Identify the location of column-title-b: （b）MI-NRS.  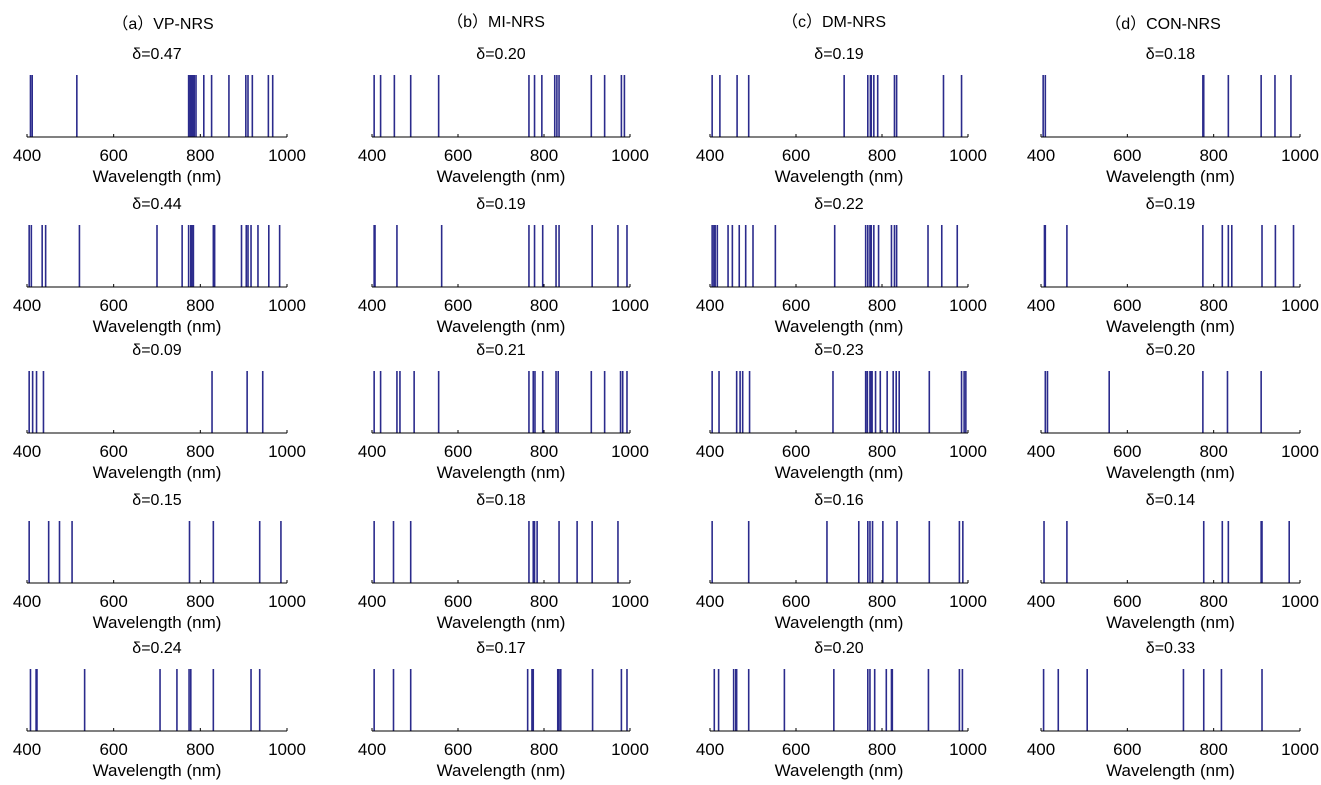
(496, 22).